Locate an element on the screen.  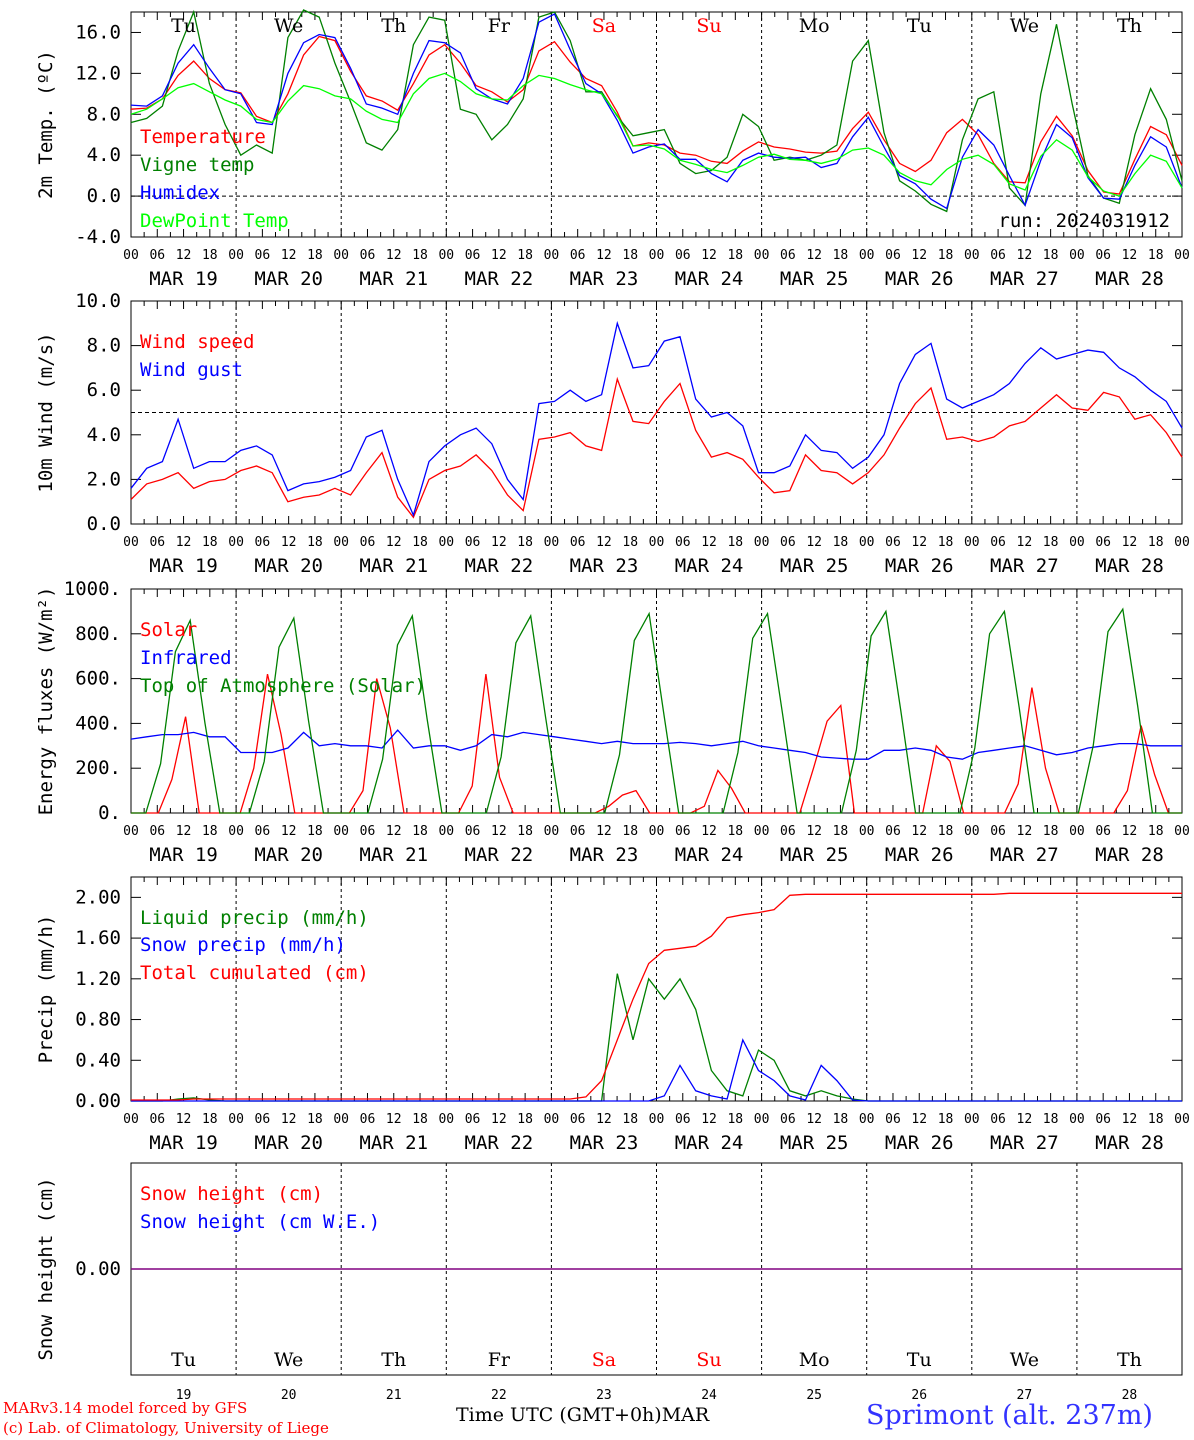
panel-4-date-label: MAR 22 is located at coordinates (499, 1143).